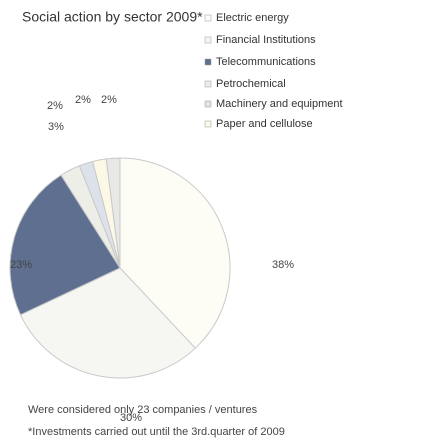 This screenshot has width=428, height=447. What do you see at coordinates (266, 62) in the screenshot?
I see `legend-text: Telecommunications` at bounding box center [266, 62].